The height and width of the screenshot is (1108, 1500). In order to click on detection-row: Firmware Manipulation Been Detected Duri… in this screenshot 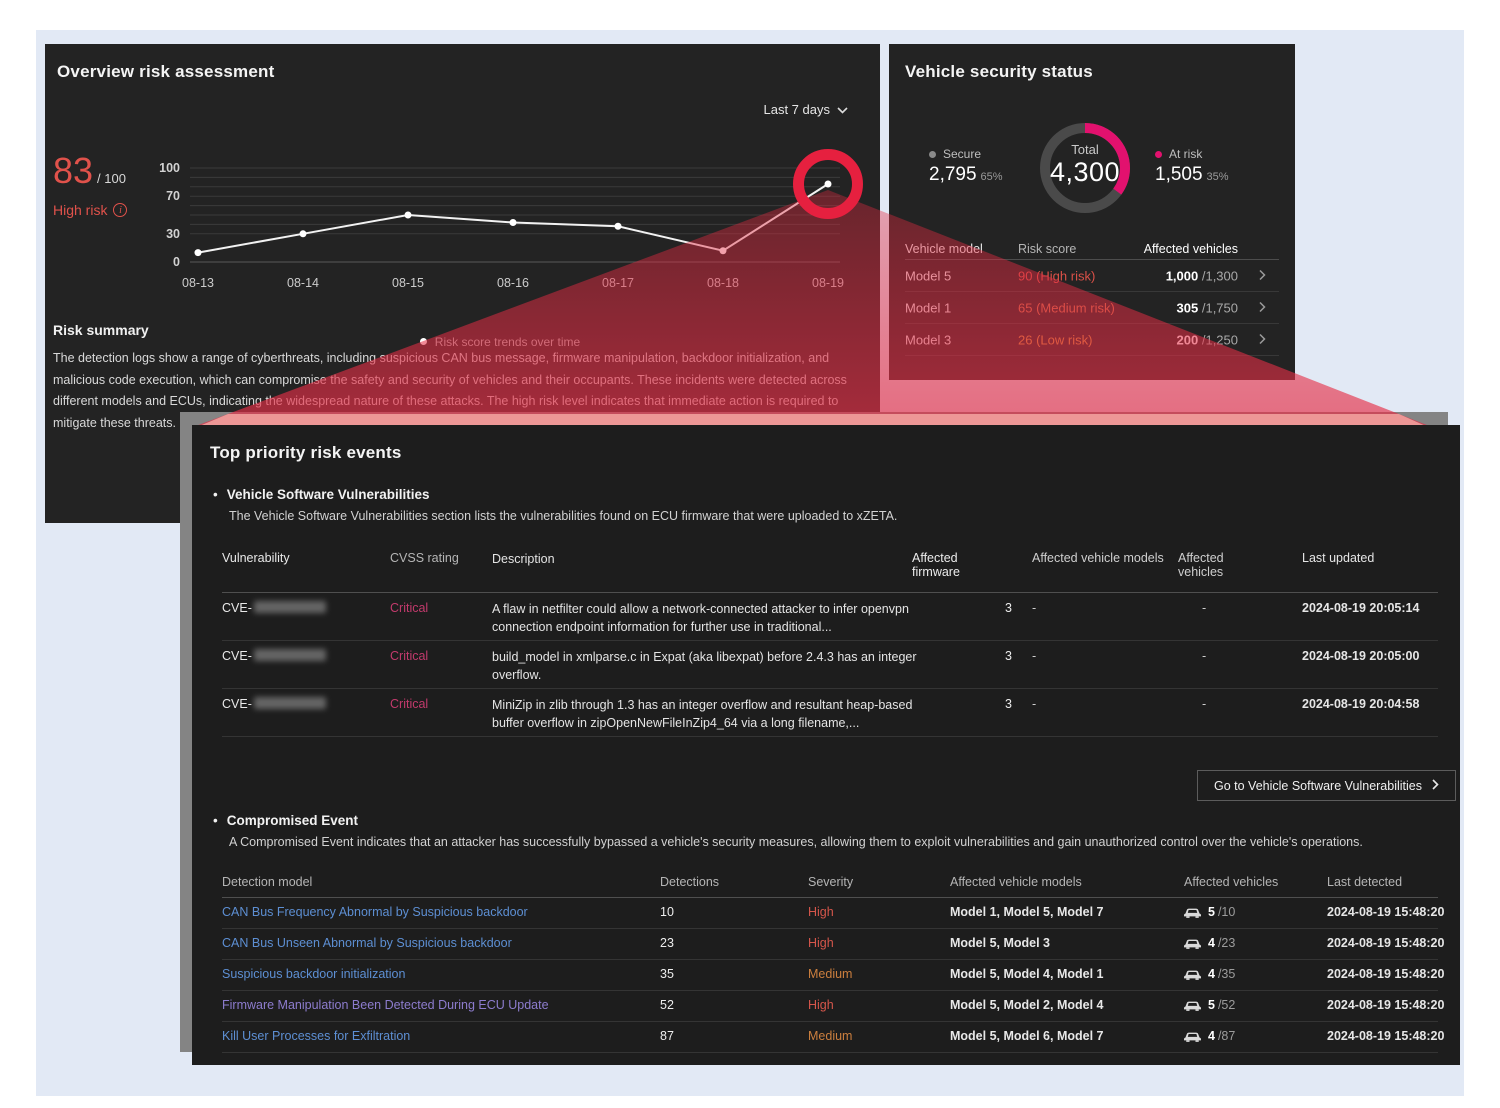, I will do `click(833, 1006)`.